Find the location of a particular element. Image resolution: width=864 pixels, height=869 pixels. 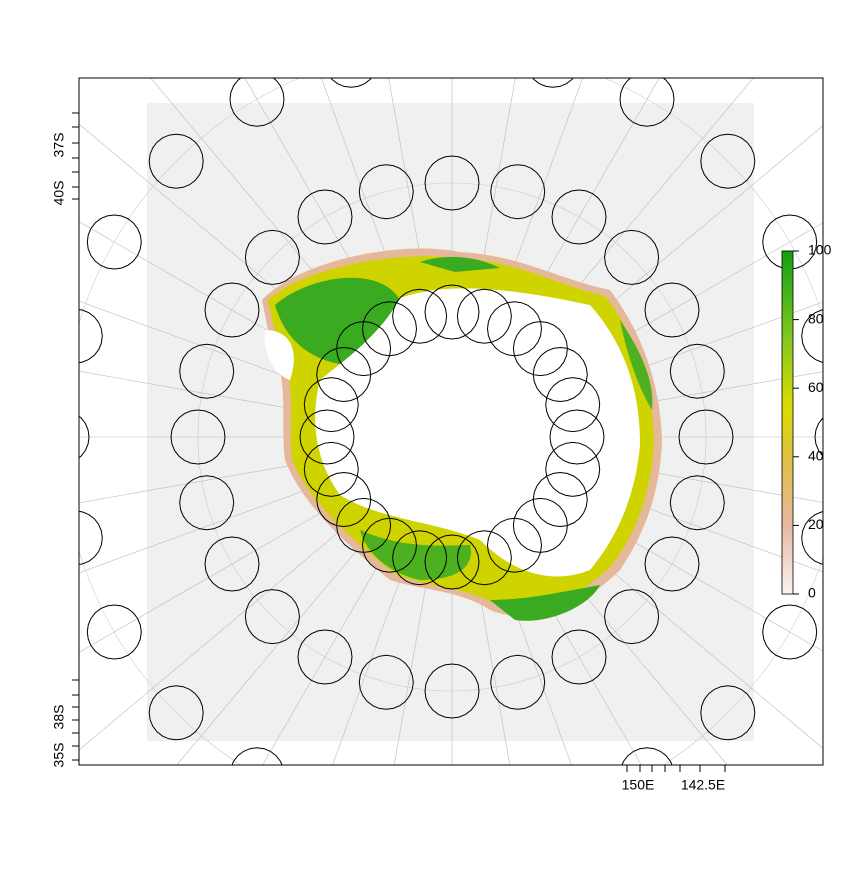

left-axis-label: 37S is located at coordinates (59, 145).